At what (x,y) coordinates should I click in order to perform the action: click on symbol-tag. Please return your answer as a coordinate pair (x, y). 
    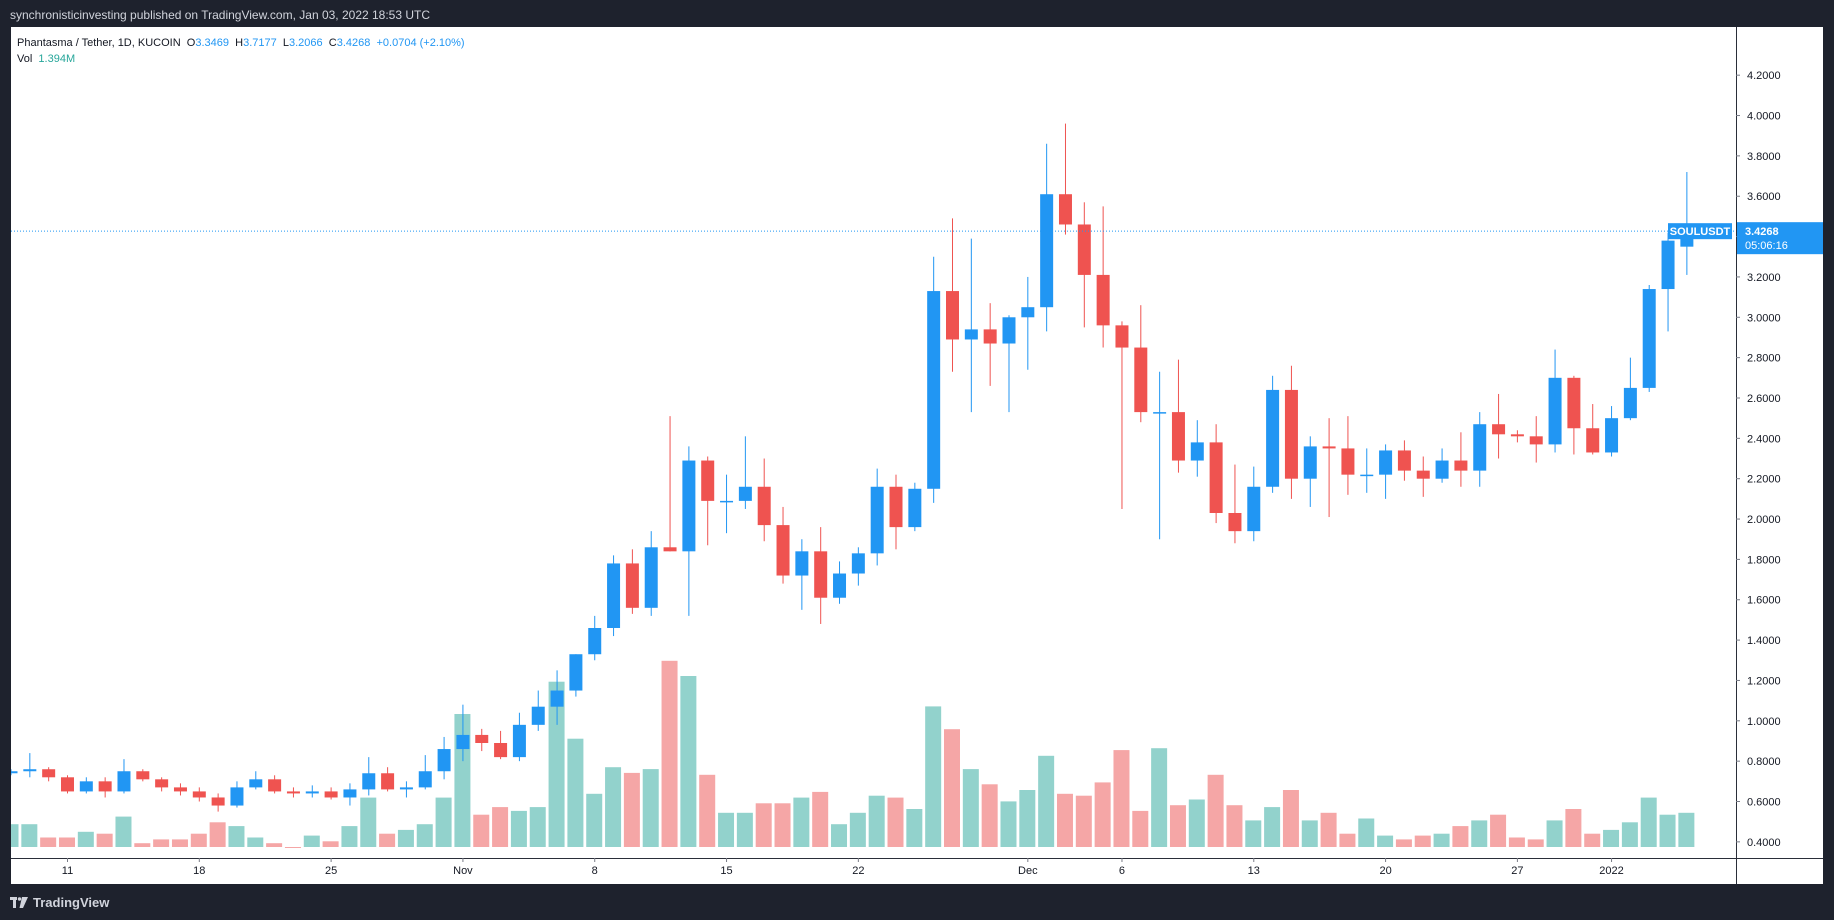
    Looking at the image, I should click on (1700, 231).